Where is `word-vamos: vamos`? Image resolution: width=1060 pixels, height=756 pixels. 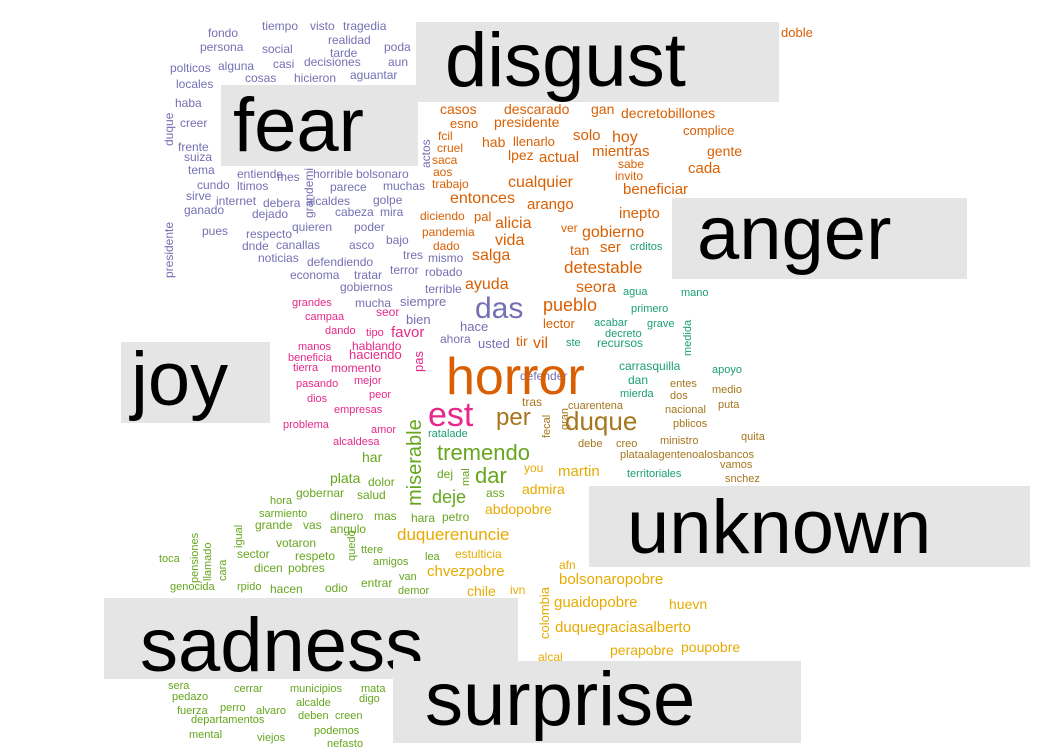
word-vamos: vamos is located at coordinates (736, 465).